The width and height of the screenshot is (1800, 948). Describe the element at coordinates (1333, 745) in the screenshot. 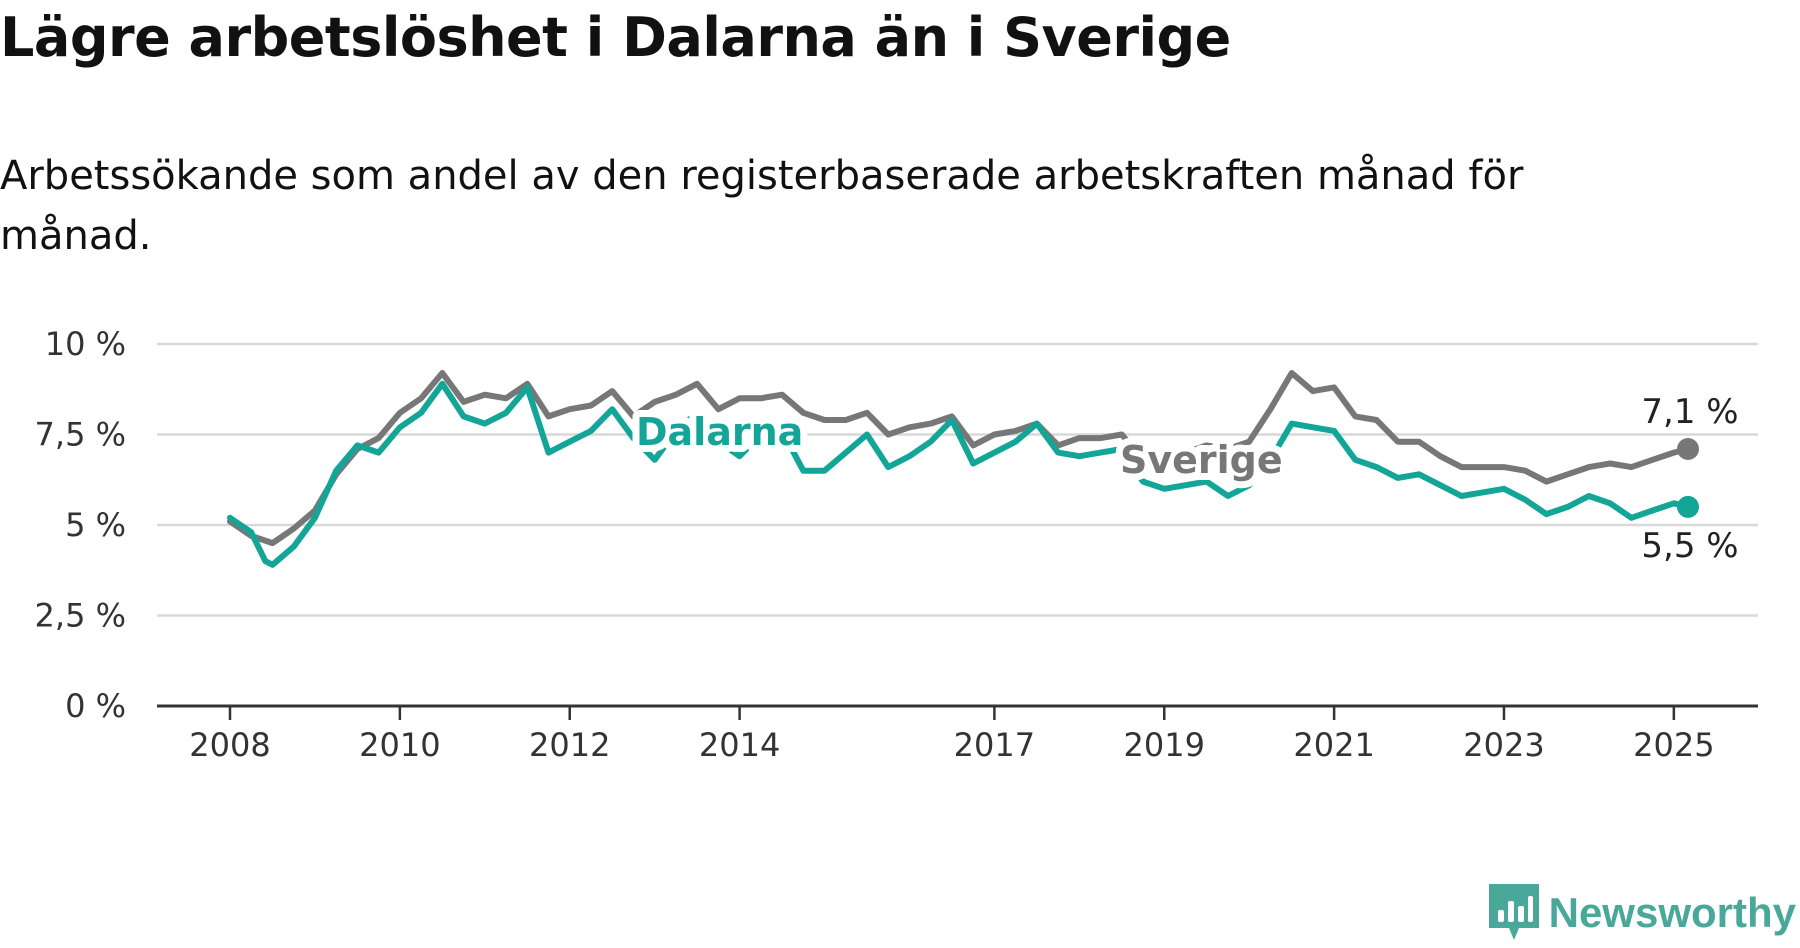

I see `x-tick-label: 2021` at that location.